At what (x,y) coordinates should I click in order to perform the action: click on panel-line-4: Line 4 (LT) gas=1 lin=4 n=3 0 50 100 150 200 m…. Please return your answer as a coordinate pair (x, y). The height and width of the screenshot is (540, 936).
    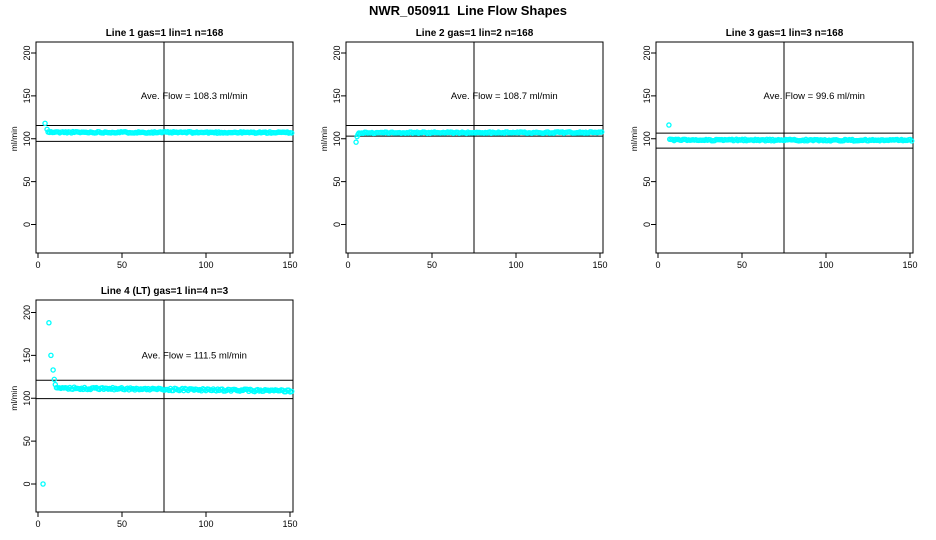
    Looking at the image, I should click on (153, 407).